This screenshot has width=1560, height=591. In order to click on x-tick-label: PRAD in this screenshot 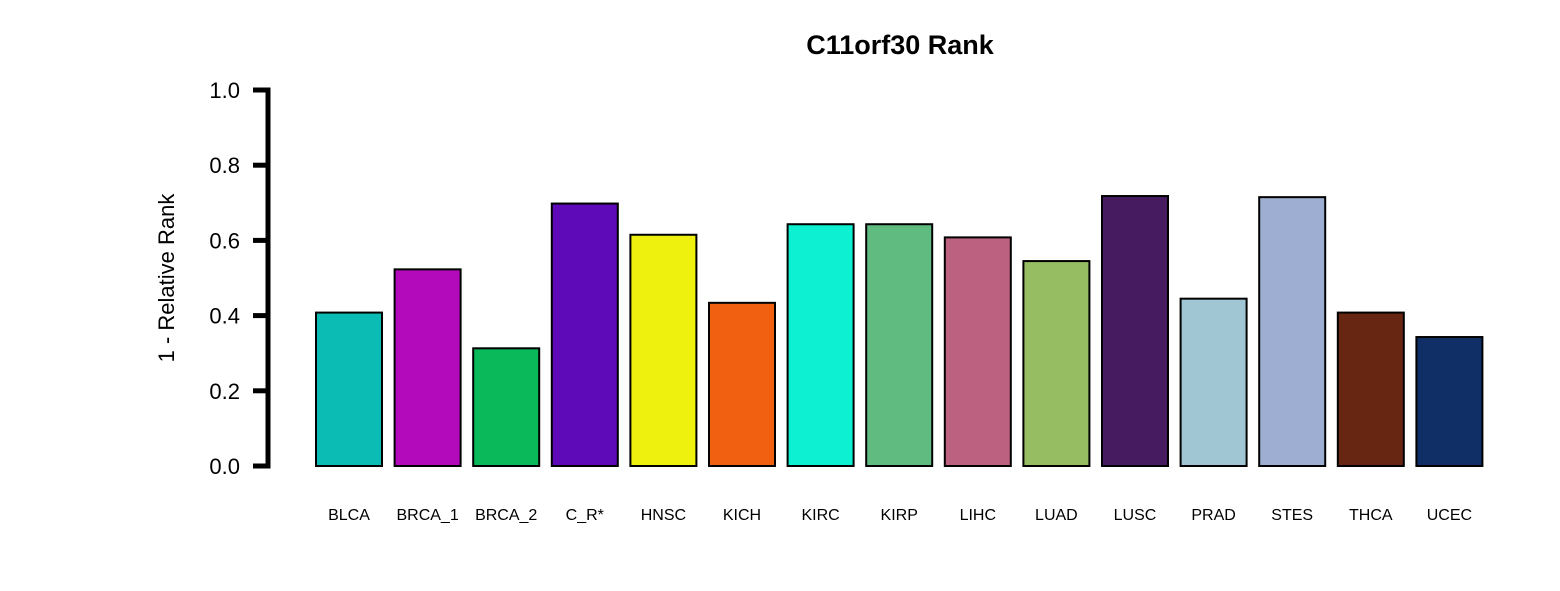, I will do `click(1213, 515)`.